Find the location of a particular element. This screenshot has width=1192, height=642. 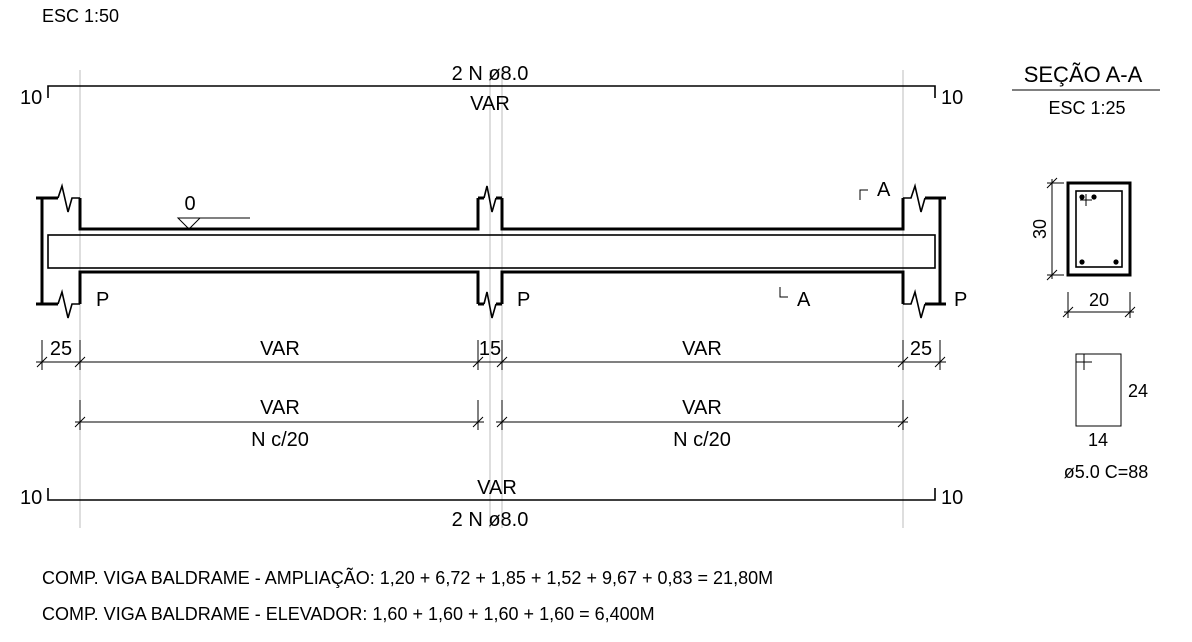

span1-stirrups: N c/20 is located at coordinates (280, 440).